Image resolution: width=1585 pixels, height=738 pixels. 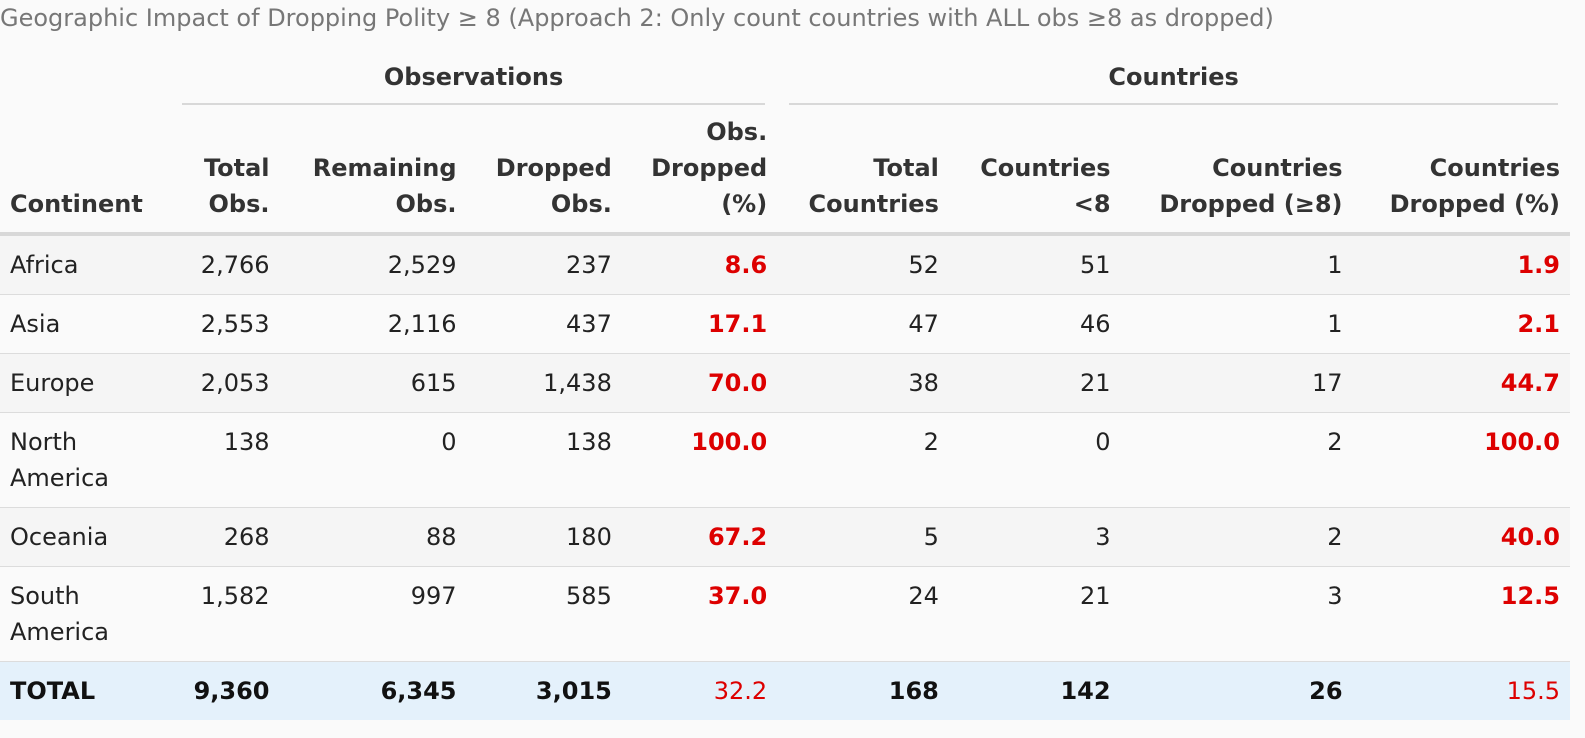 I want to click on cell-continent: Europe, so click(x=85, y=383).